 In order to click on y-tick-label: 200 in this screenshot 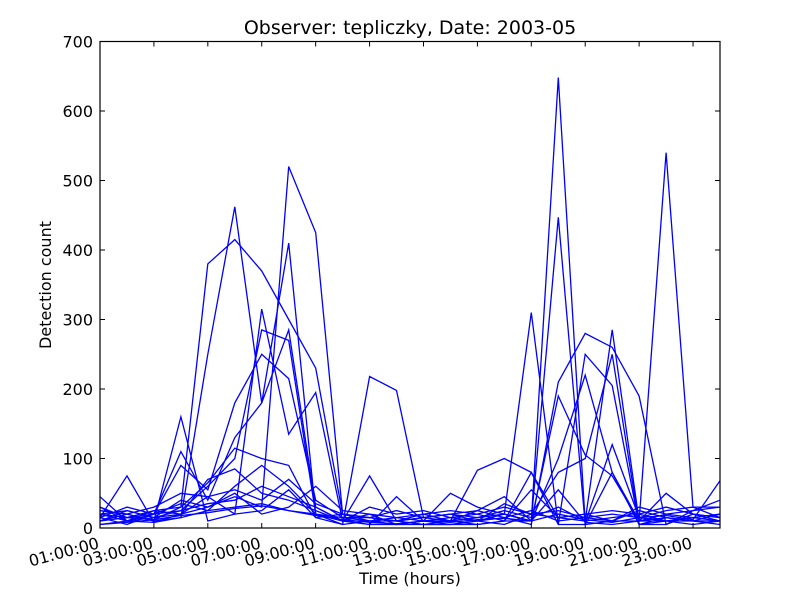, I will do `click(77, 389)`.